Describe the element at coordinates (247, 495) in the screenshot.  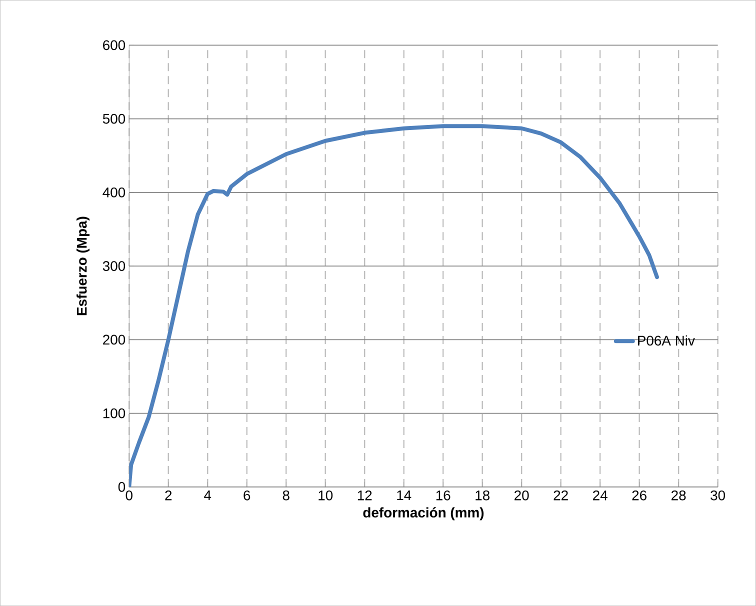
I see `x-tick-label: 6` at that location.